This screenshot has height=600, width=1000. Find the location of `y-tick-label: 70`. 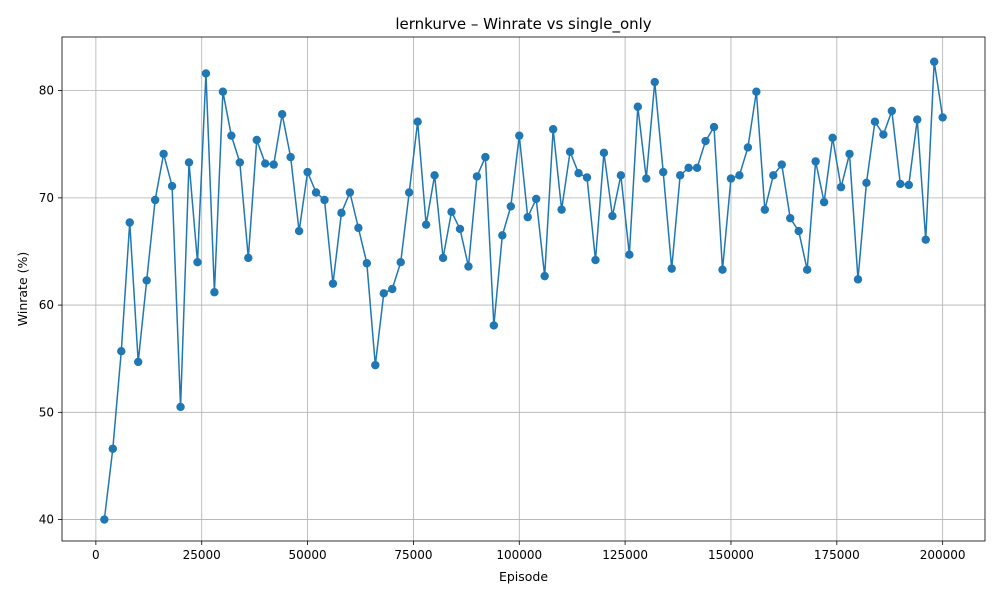

y-tick-label: 70 is located at coordinates (46, 198).